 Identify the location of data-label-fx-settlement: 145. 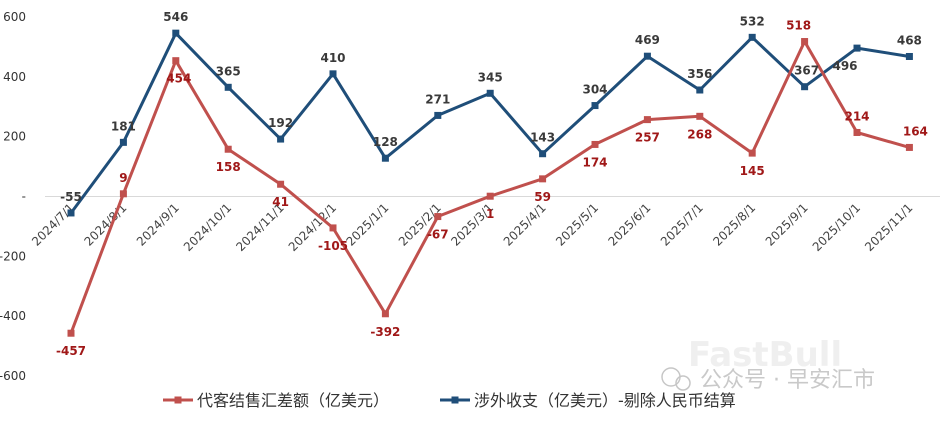
(752, 171).